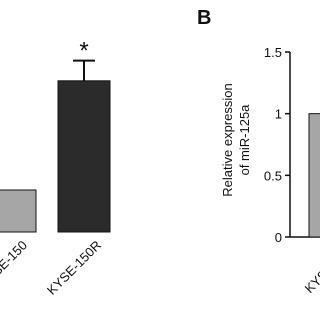 The width and height of the screenshot is (320, 320). Describe the element at coordinates (83, 51) in the screenshot. I see `significance-mark: *` at that location.